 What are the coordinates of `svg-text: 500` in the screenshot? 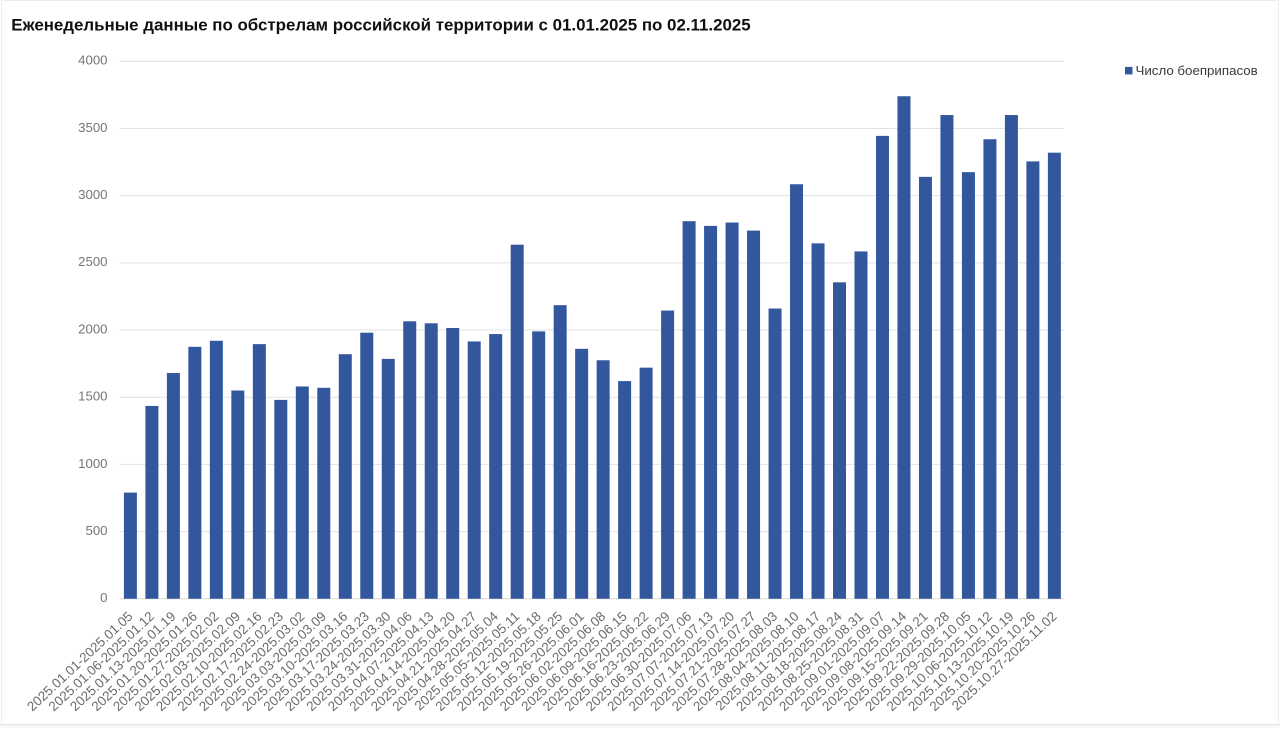 It's located at (96, 530).